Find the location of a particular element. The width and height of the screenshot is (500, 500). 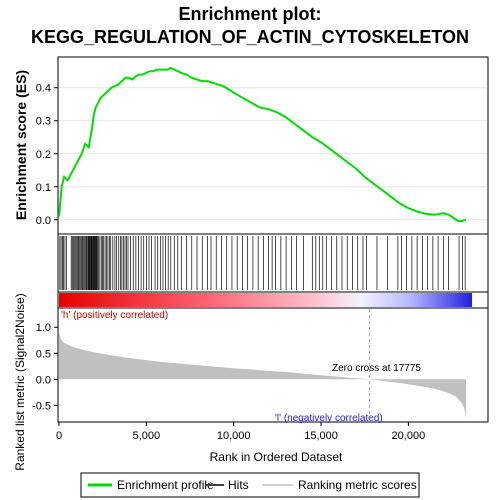

metric-y-tick-label: 1.0 is located at coordinates (43, 328).